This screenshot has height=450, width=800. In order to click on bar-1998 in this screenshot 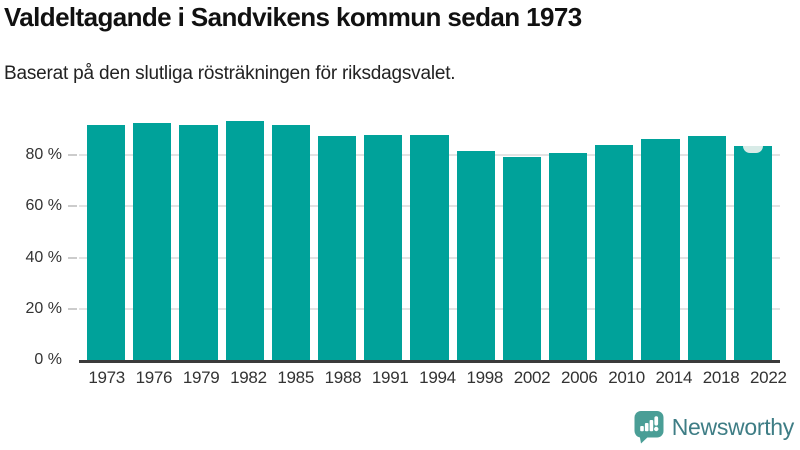, I will do `click(475, 255)`.